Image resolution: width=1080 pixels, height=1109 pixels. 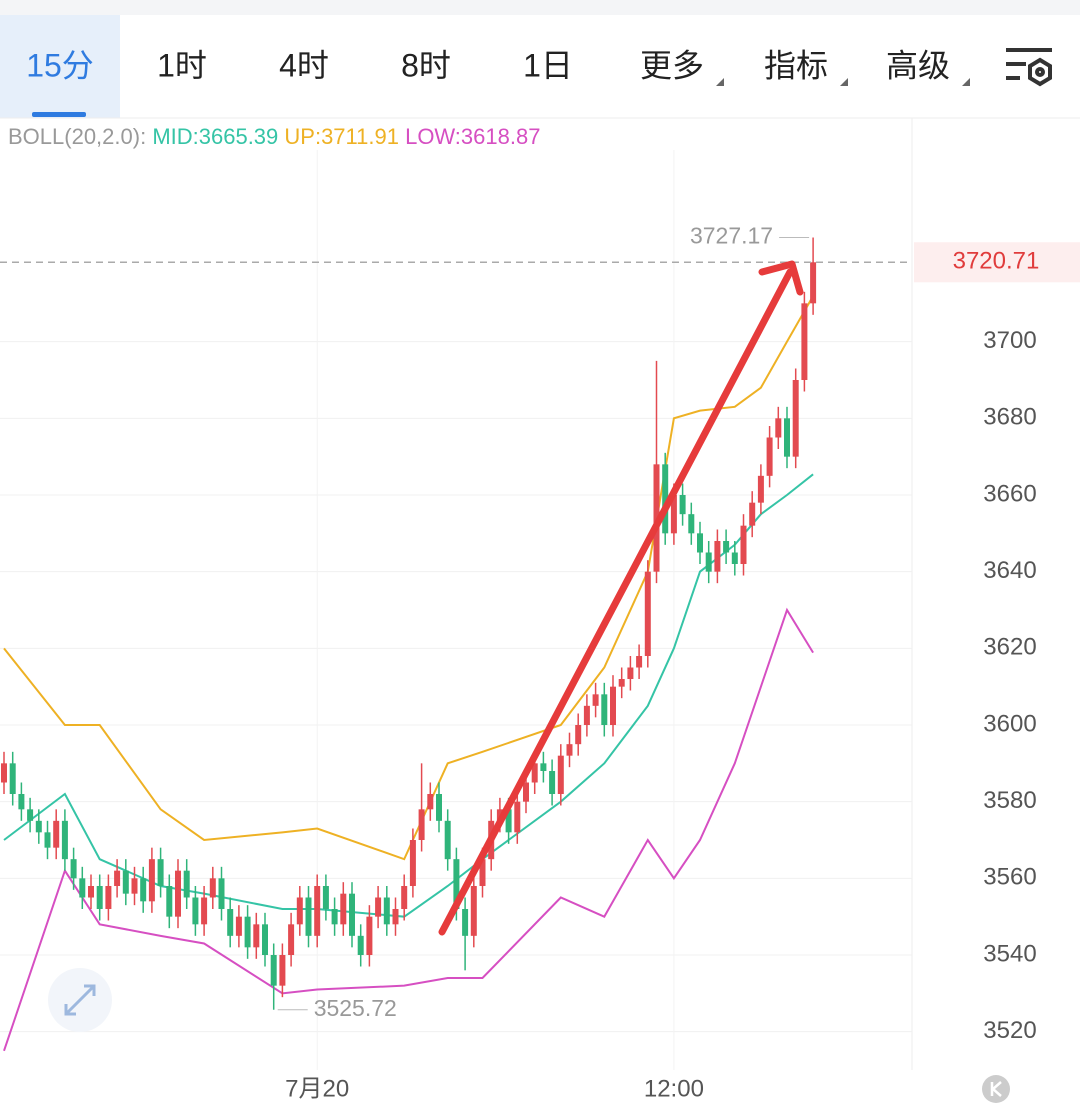 I want to click on x-tick-label: 7月20, so click(x=317, y=1088).